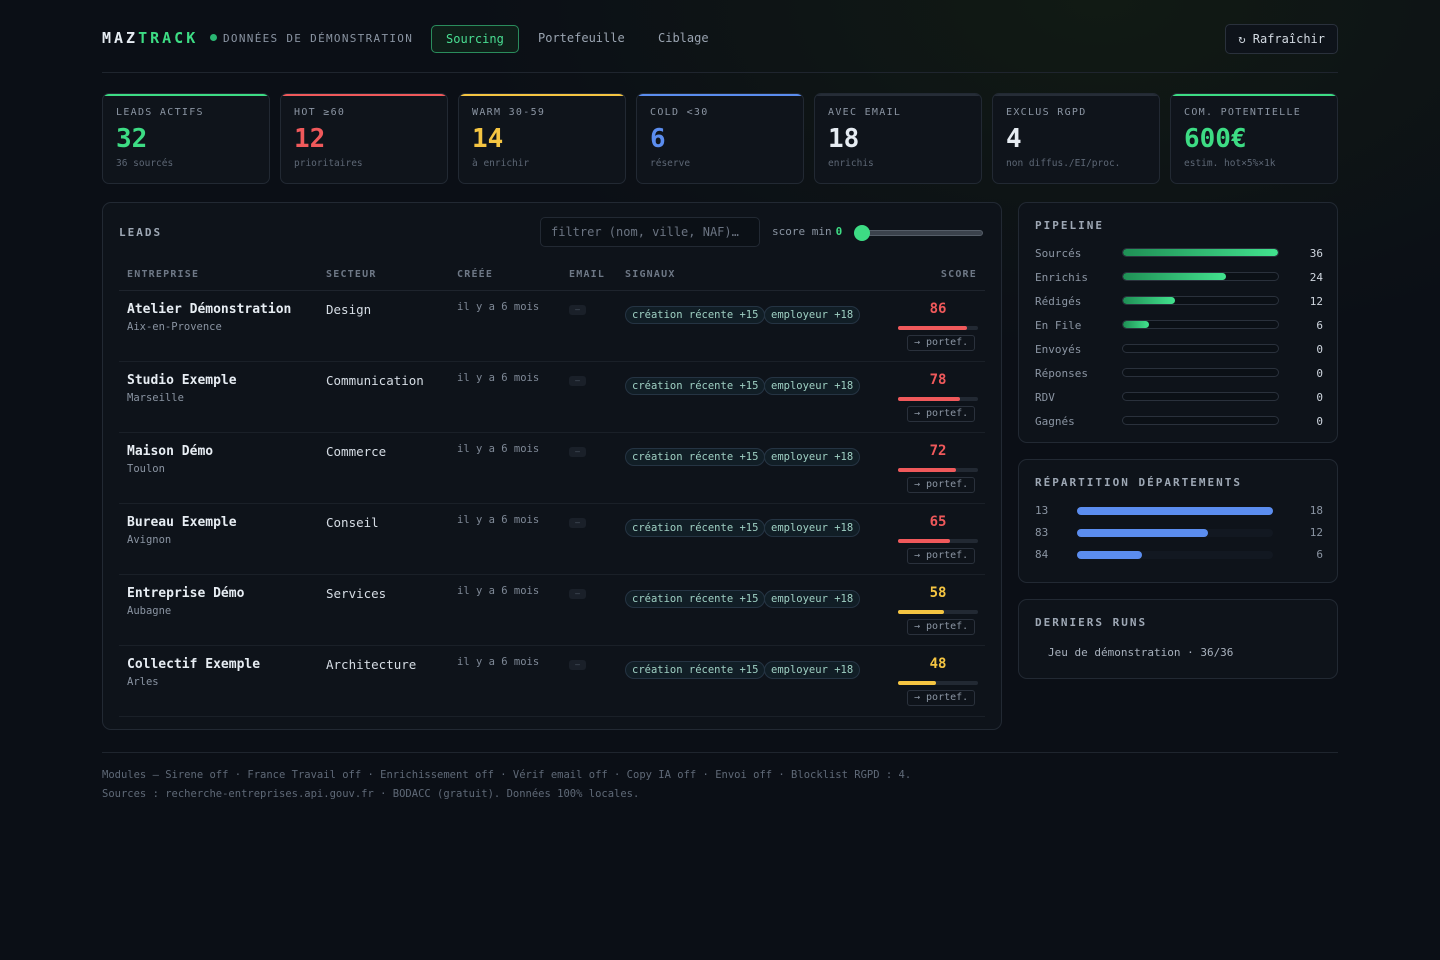  I want to click on pipeline-row: Réponses 0, so click(1179, 373).